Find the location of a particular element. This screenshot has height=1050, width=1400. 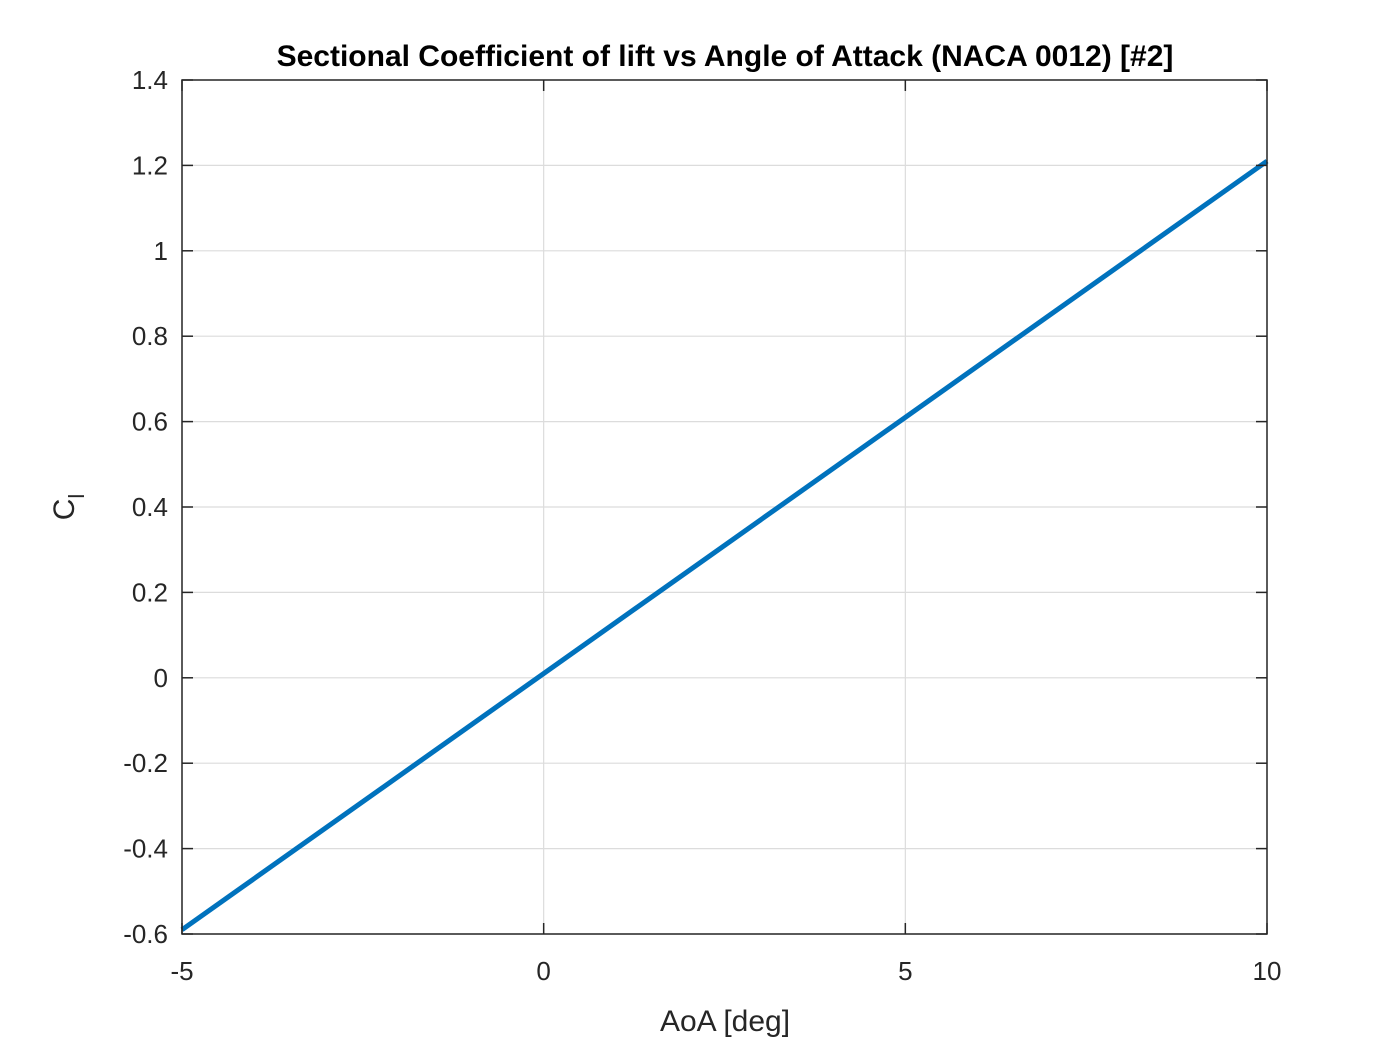

y-tick-label: 0 is located at coordinates (161, 678).